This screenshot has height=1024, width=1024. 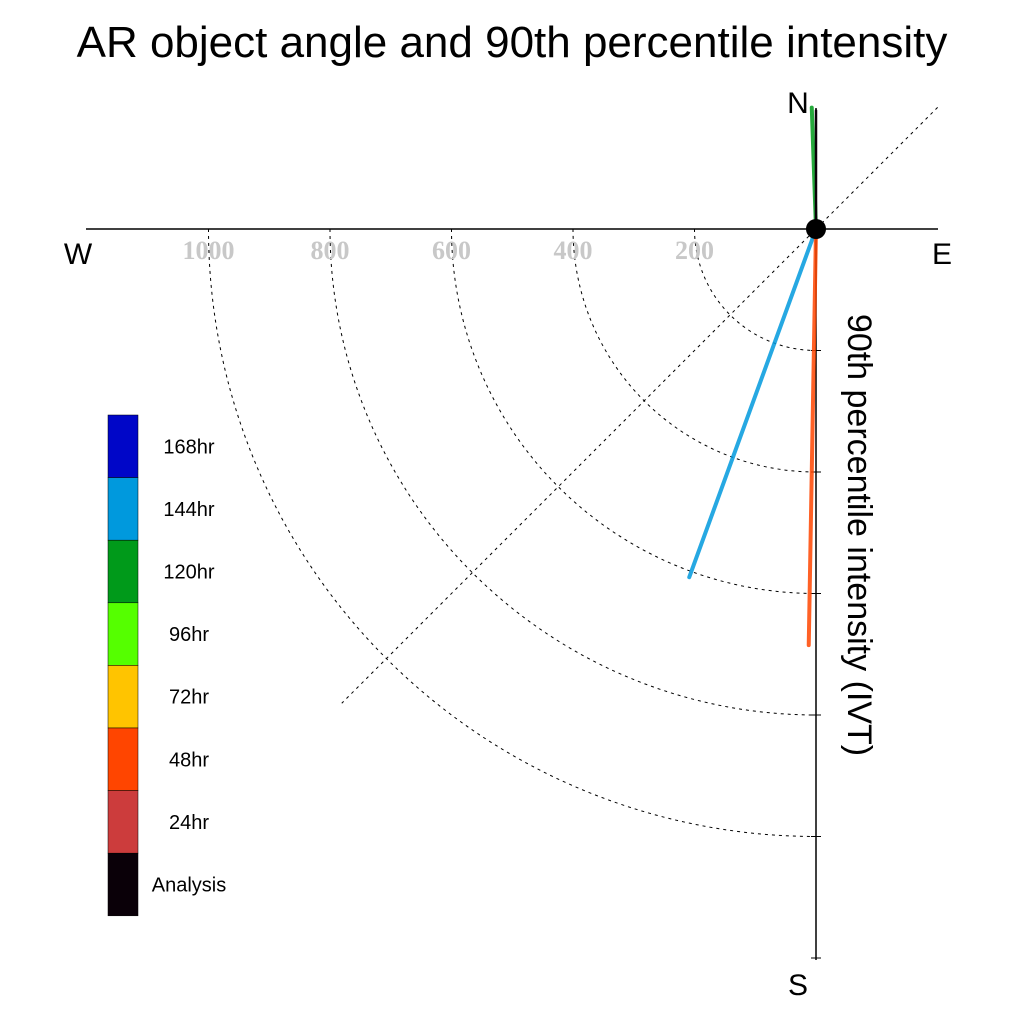 I want to click on legend: 168hr 144hr 120hr 96hr 72hr 48hr 24hr Analysis, so click(x=166, y=665).